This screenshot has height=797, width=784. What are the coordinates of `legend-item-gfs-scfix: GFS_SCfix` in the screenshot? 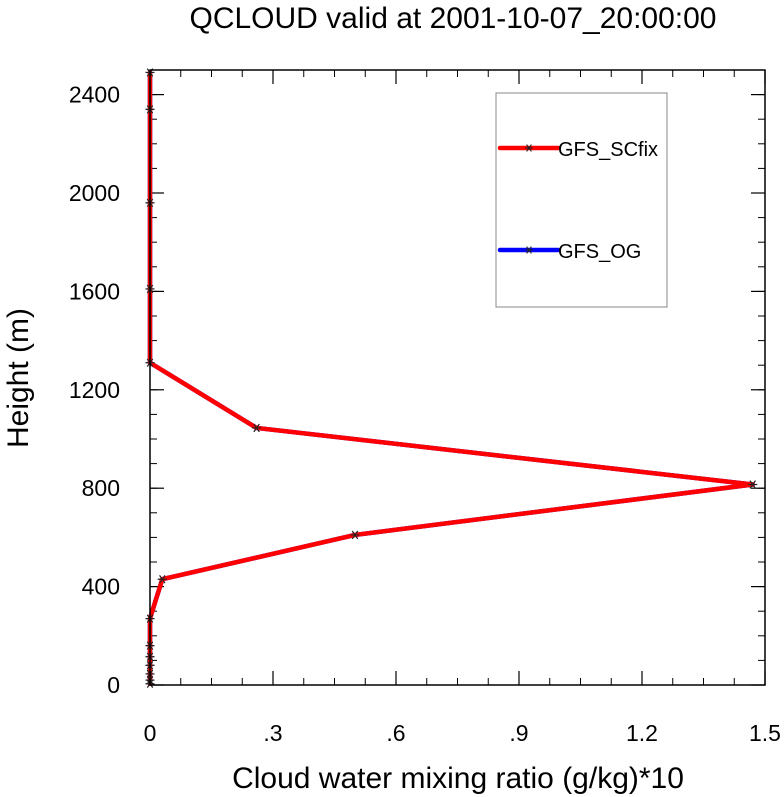 It's located at (577, 150).